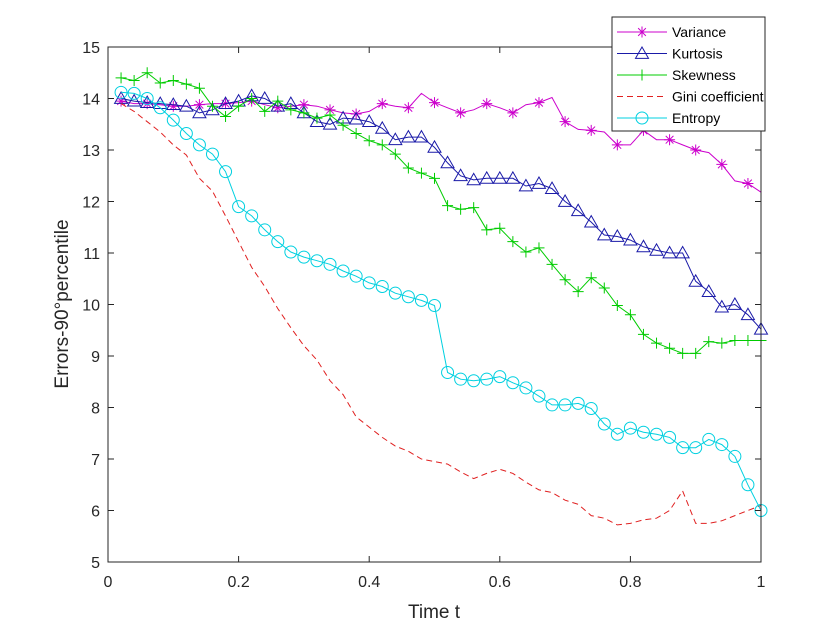 Image resolution: width=840 pixels, height=630 pixels. I want to click on legend-label-gini-coefficient: Gini coefficient, so click(718, 97).